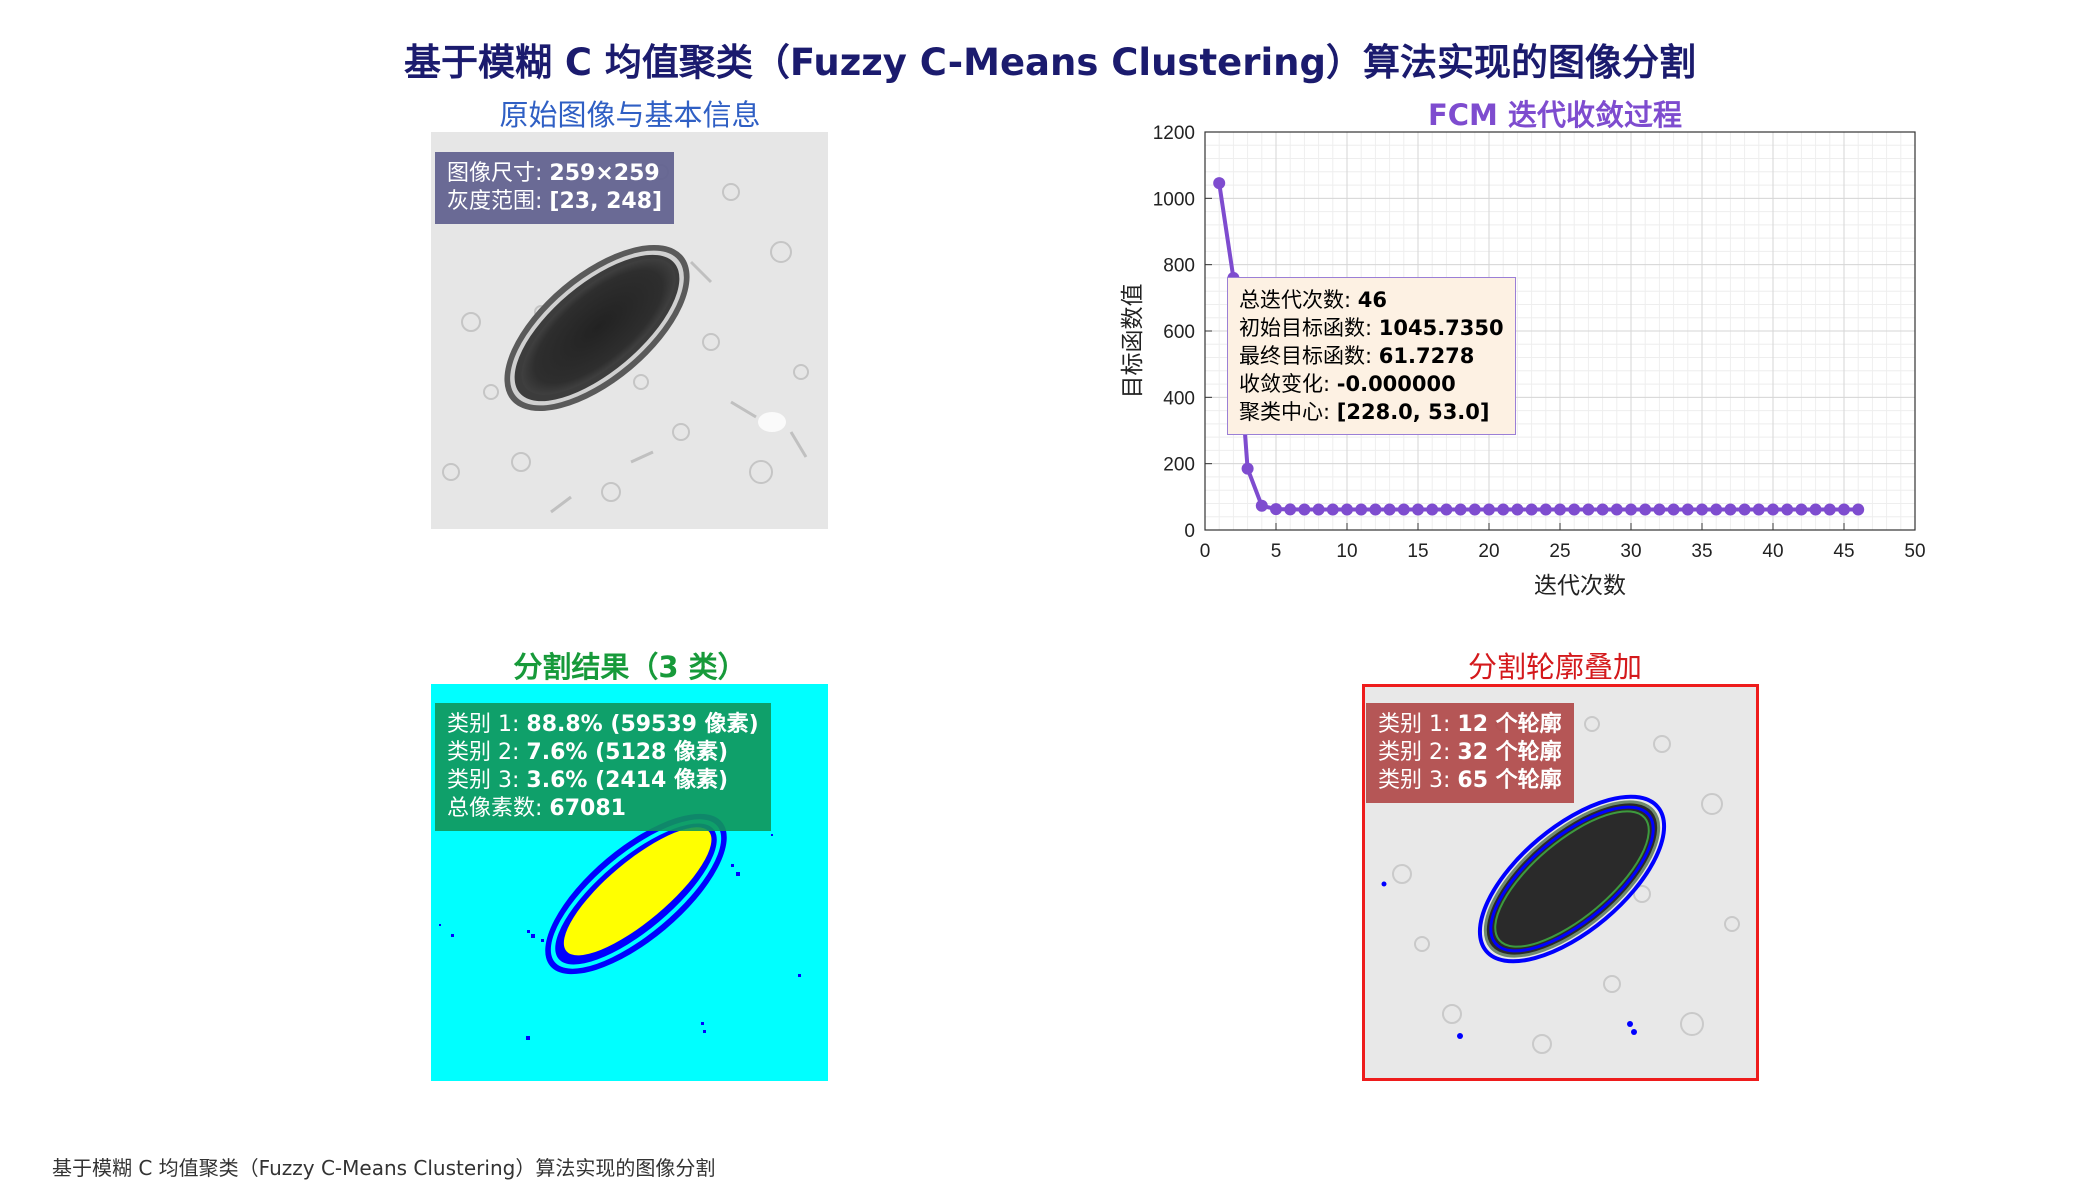  Describe the element at coordinates (1313, 300) in the screenshot. I see `info-line-iterations: 总迭代次数: 46` at that location.